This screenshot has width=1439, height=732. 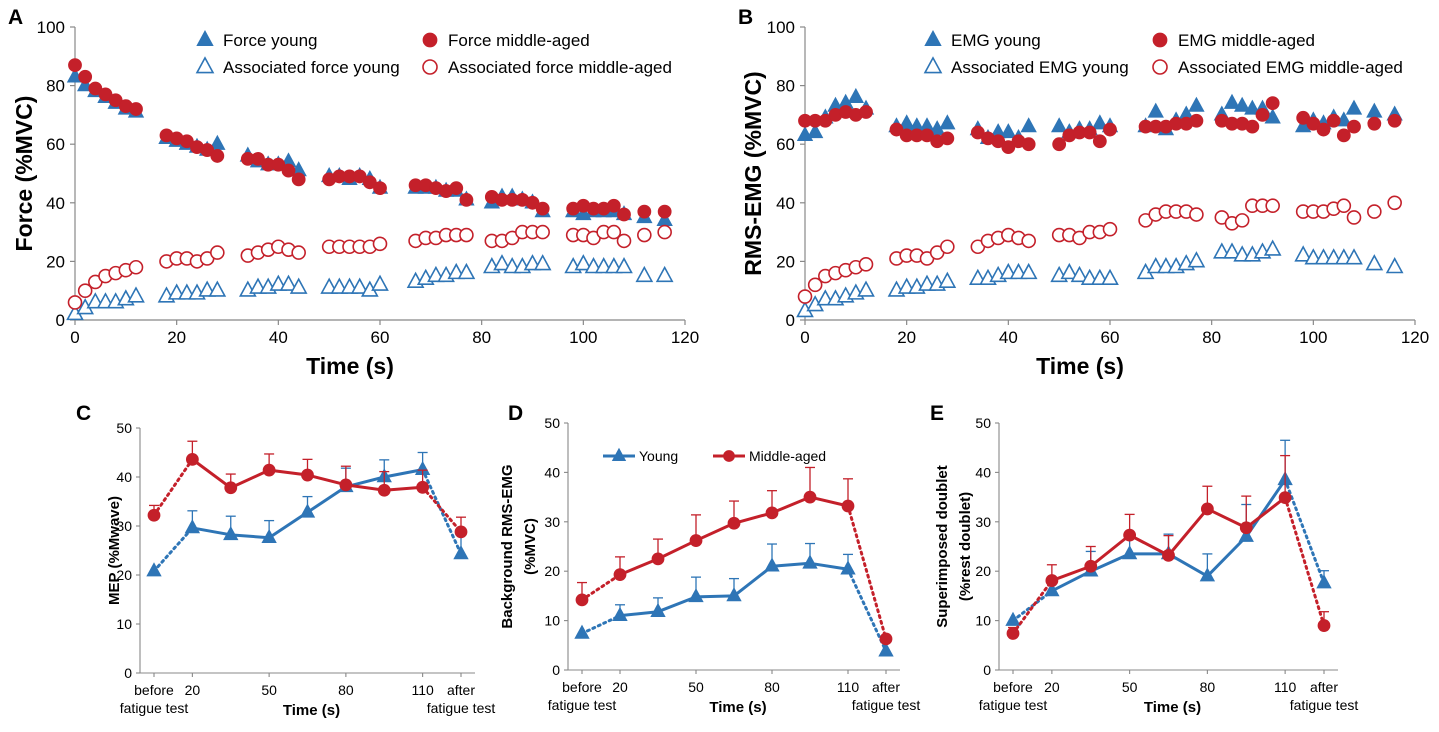 What do you see at coordinates (1246, 40) in the screenshot?
I see `legend-label: EMG middle-aged` at bounding box center [1246, 40].